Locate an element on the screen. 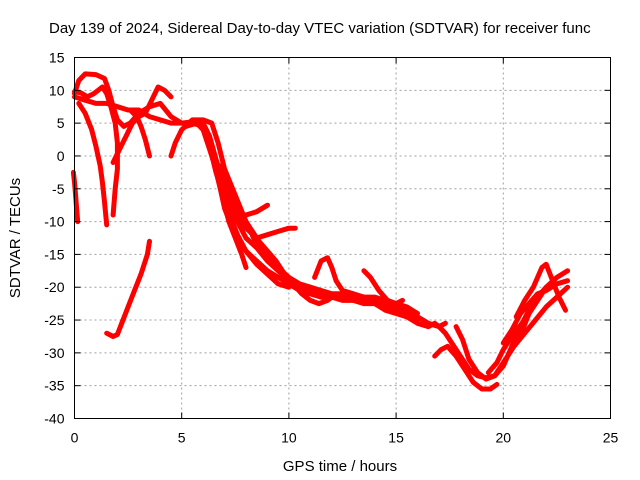  y-tick-label: -25 is located at coordinates (54, 320).